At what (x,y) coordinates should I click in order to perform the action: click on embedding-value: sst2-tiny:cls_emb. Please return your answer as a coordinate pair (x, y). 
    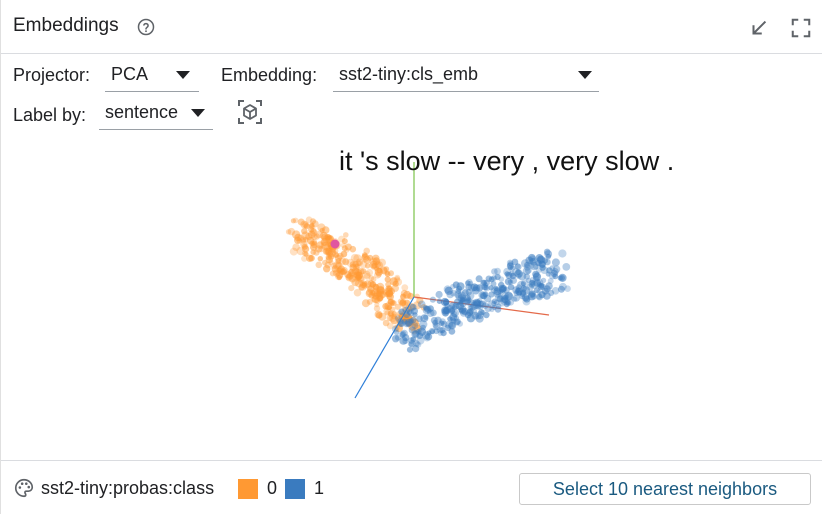
    Looking at the image, I should click on (409, 74).